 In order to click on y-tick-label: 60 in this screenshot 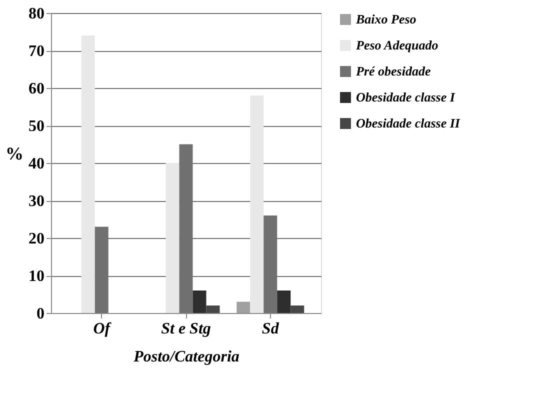, I will do `click(36, 89)`.